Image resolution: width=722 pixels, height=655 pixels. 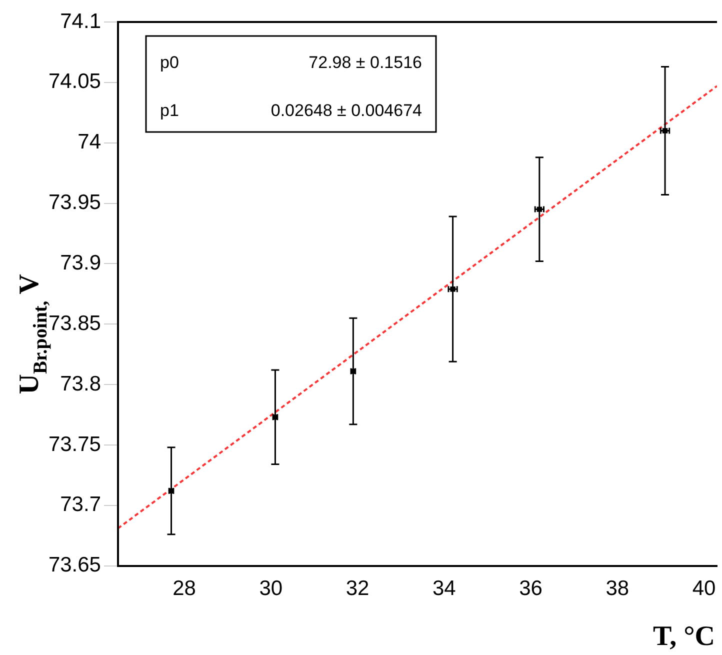 What do you see at coordinates (618, 588) in the screenshot?
I see `x-tick-label: 38` at bounding box center [618, 588].